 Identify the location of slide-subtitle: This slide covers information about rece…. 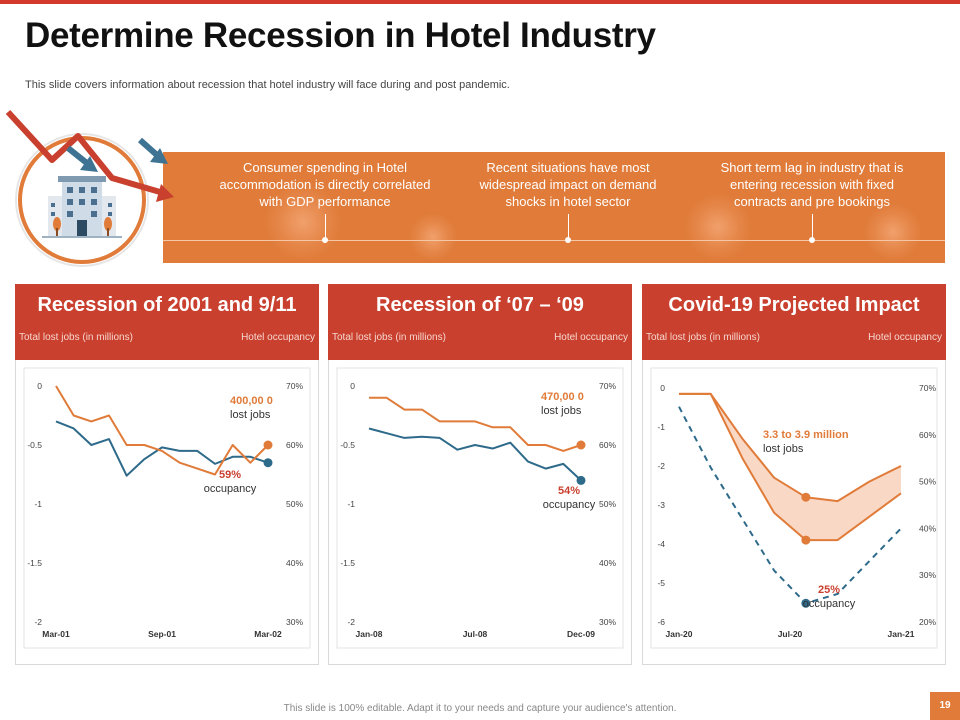
(267, 85).